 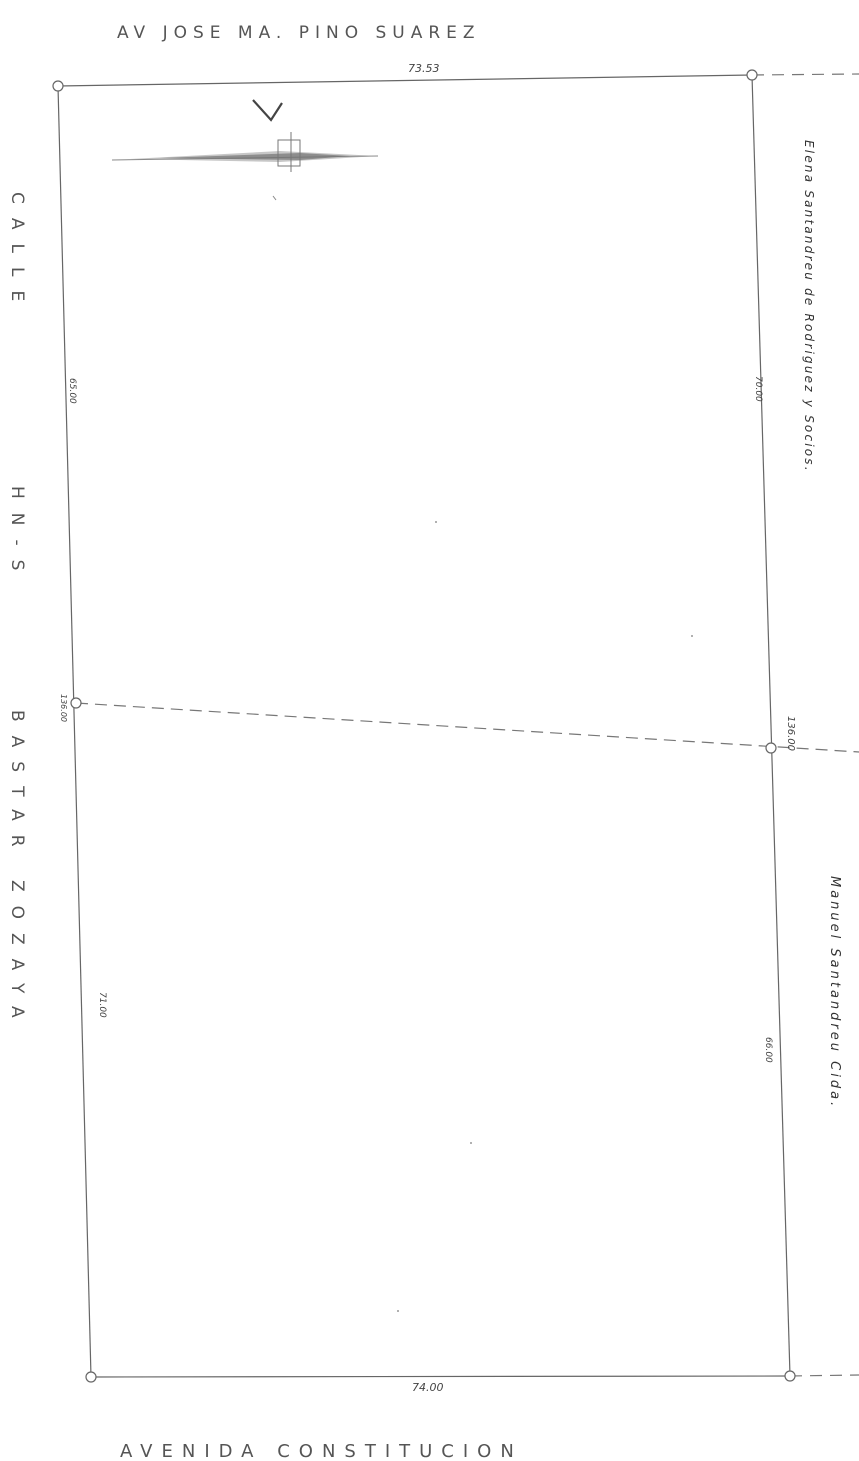 I want to click on street-west-bastar-zozaya: BASTAR ZOZAYA, so click(x=17, y=871).